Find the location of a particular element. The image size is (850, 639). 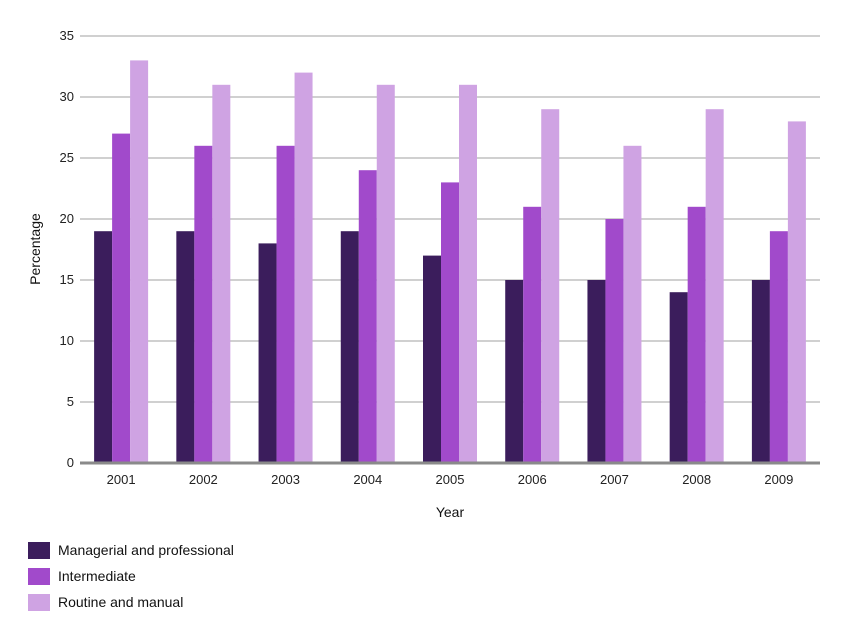

x-tick-label: 2008 is located at coordinates (696, 479).